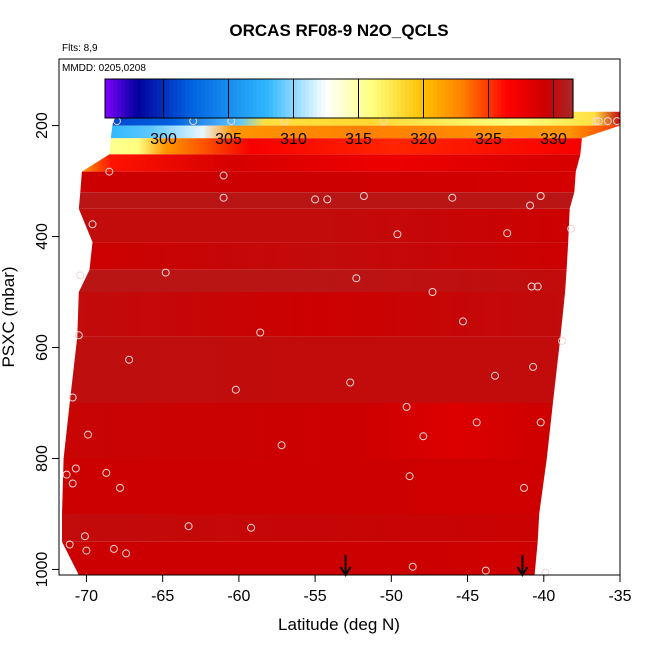 The image size is (650, 650). I want to click on x-tick-label: -40, so click(543, 596).